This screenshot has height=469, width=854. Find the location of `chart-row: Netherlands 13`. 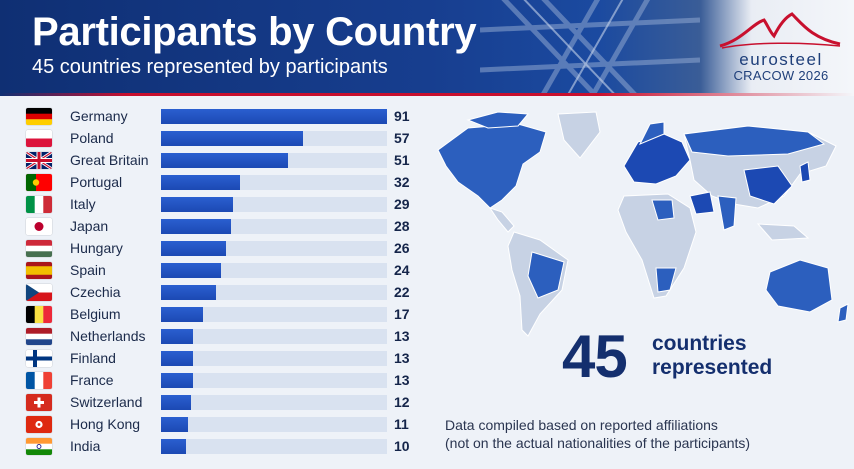

chart-row: Netherlands 13 is located at coordinates (212, 336).